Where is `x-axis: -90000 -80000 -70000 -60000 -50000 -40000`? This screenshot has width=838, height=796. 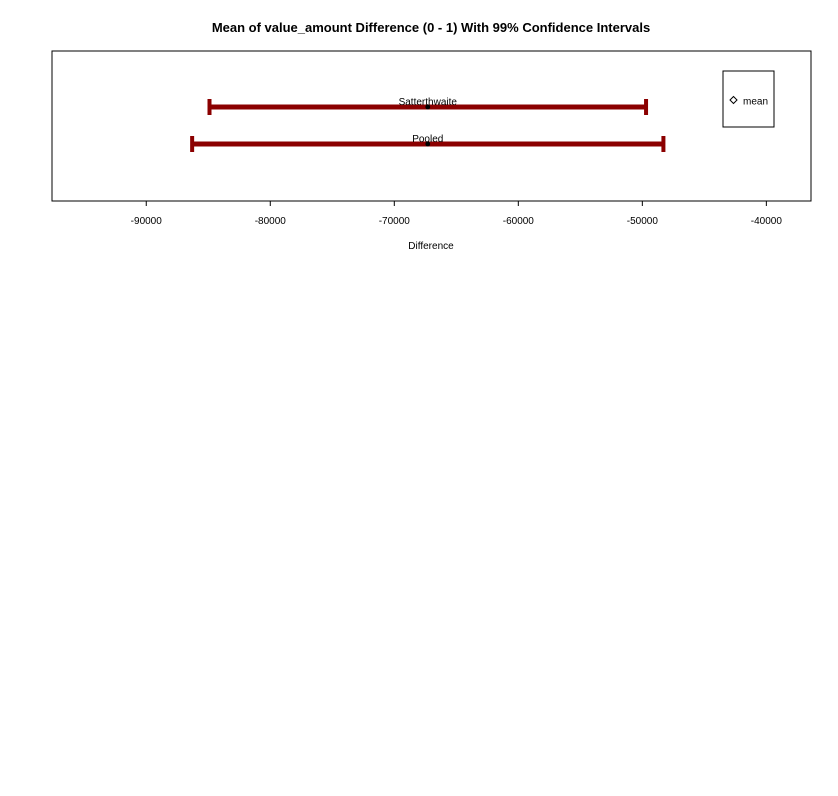 x-axis: -90000 -80000 -70000 -60000 -50000 -40000 is located at coordinates (457, 214).